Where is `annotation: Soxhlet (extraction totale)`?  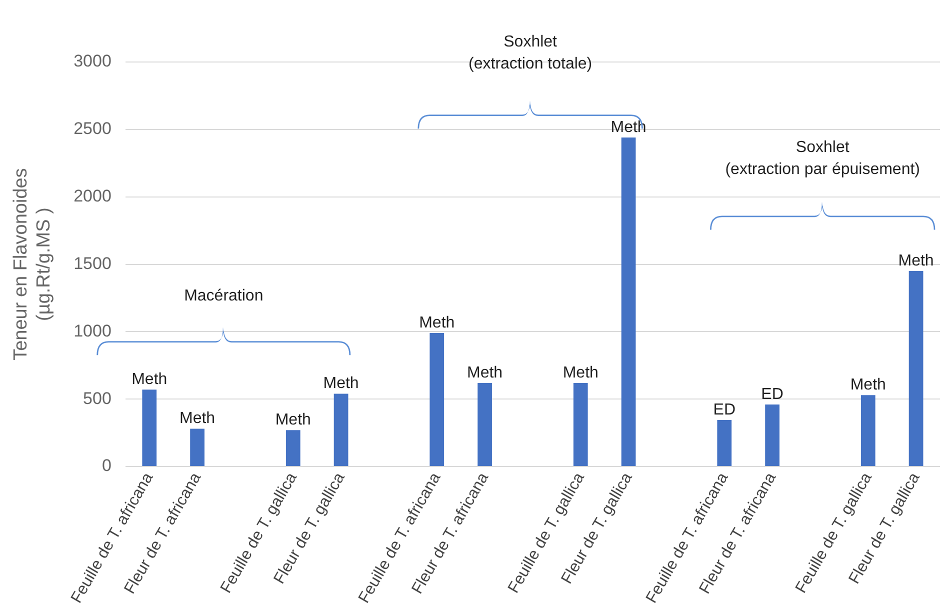
annotation: Soxhlet (extraction totale) is located at coordinates (530, 53).